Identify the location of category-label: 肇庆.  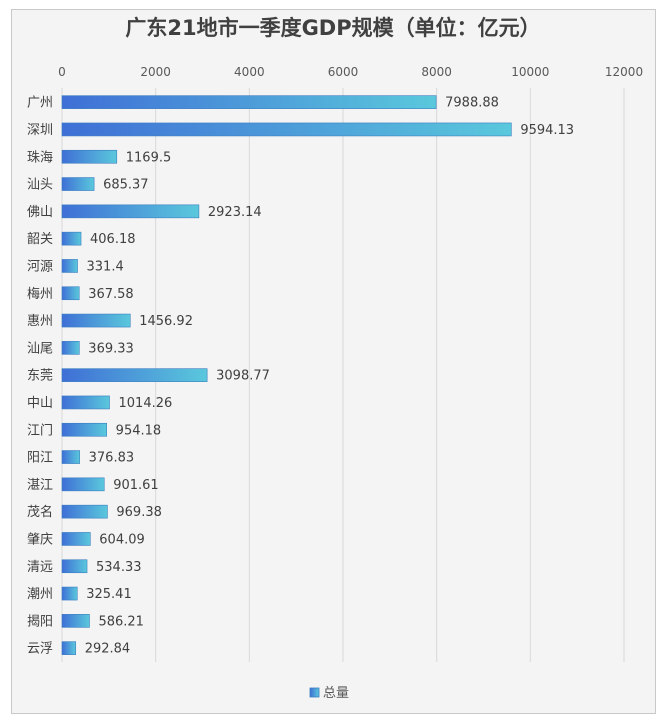
(40, 539).